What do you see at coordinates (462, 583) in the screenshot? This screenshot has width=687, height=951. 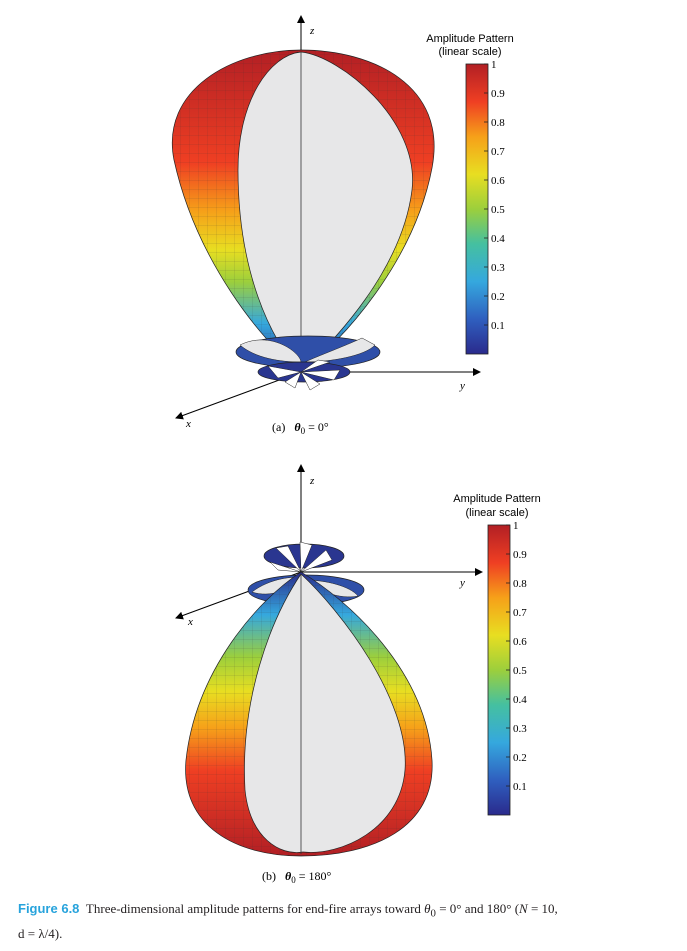 I see `y-label-b: y` at bounding box center [462, 583].